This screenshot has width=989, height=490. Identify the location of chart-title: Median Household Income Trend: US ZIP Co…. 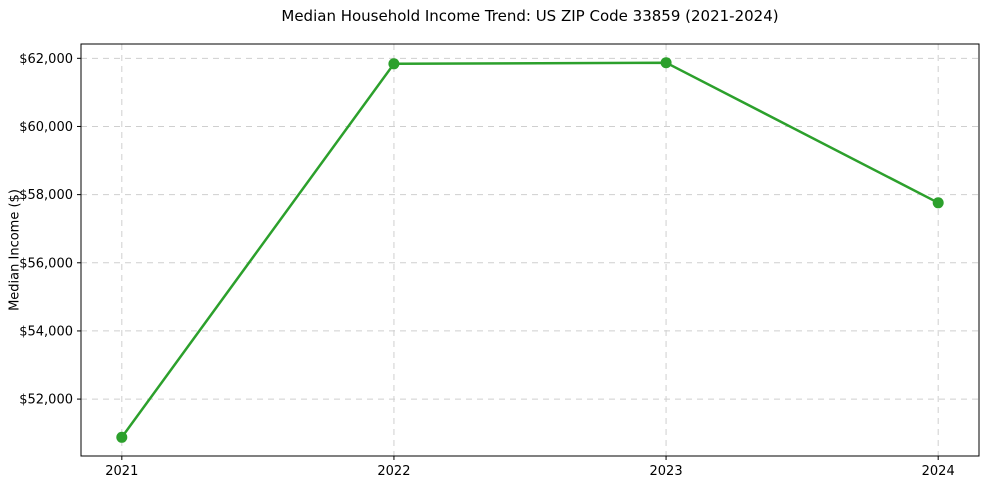
(530, 16).